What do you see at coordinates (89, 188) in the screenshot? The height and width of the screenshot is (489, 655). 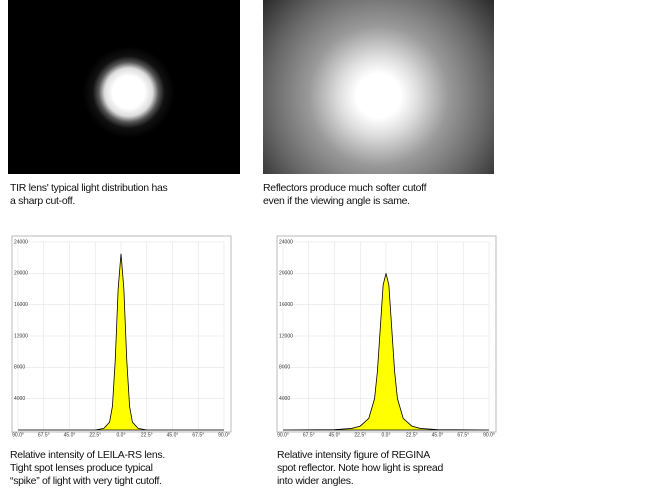 I see `caption-line: TIR lens' typical light distribution has` at bounding box center [89, 188].